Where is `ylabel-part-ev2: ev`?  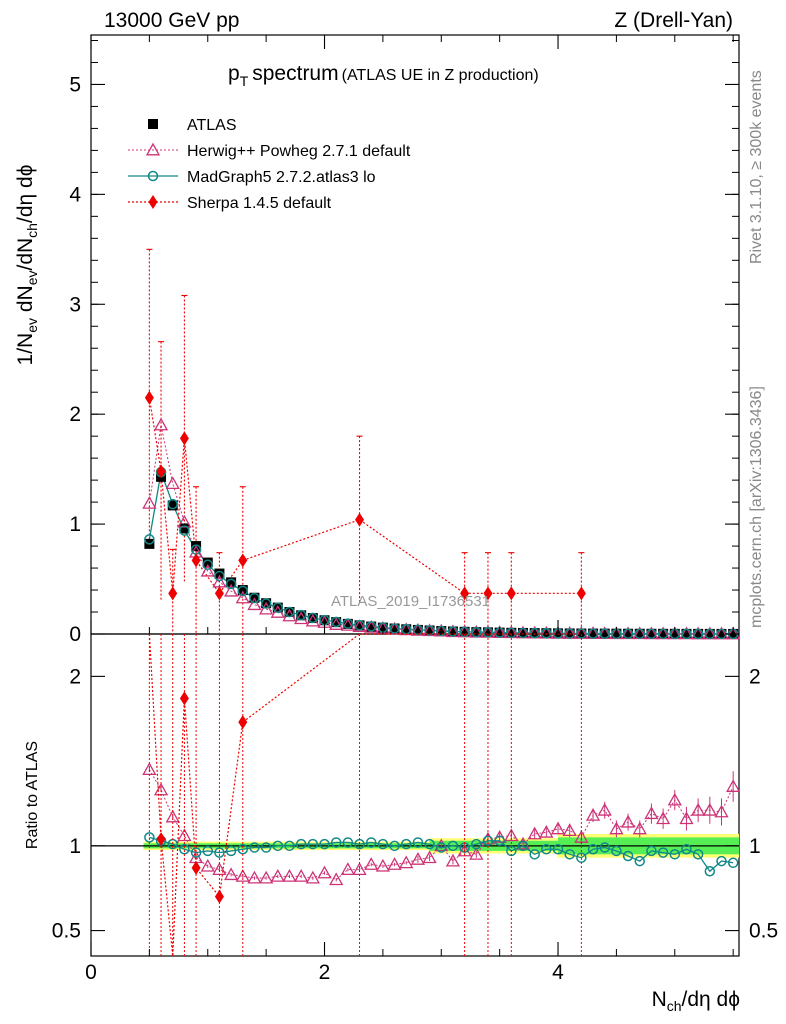 ylabel-part-ev2: ev is located at coordinates (32, 277).